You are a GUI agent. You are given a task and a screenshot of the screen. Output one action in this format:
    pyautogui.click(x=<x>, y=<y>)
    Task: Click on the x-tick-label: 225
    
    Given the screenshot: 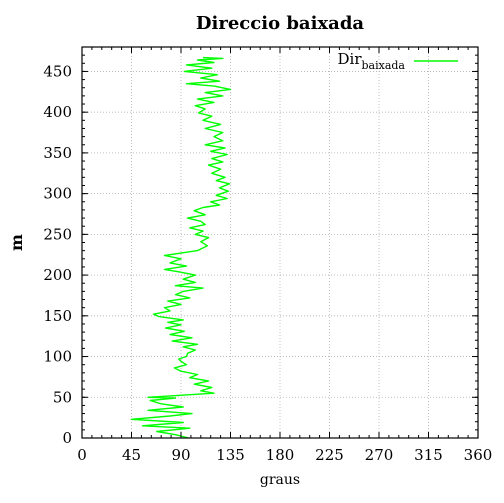 What is the action you would take?
    pyautogui.click(x=329, y=455)
    